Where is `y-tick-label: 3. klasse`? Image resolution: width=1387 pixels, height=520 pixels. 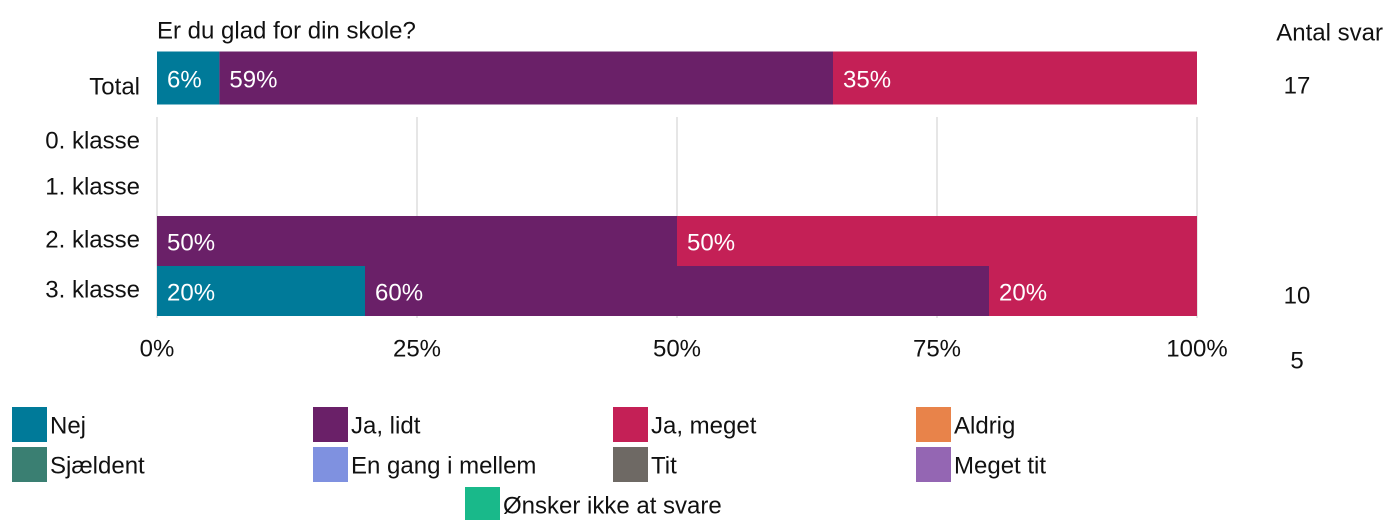 y-tick-label: 3. klasse is located at coordinates (92, 289).